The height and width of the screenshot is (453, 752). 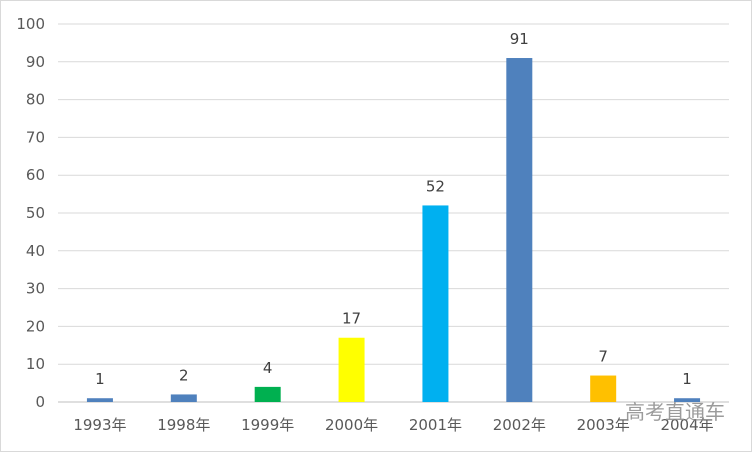 I want to click on y-tick-label: 80, so click(x=35, y=100).